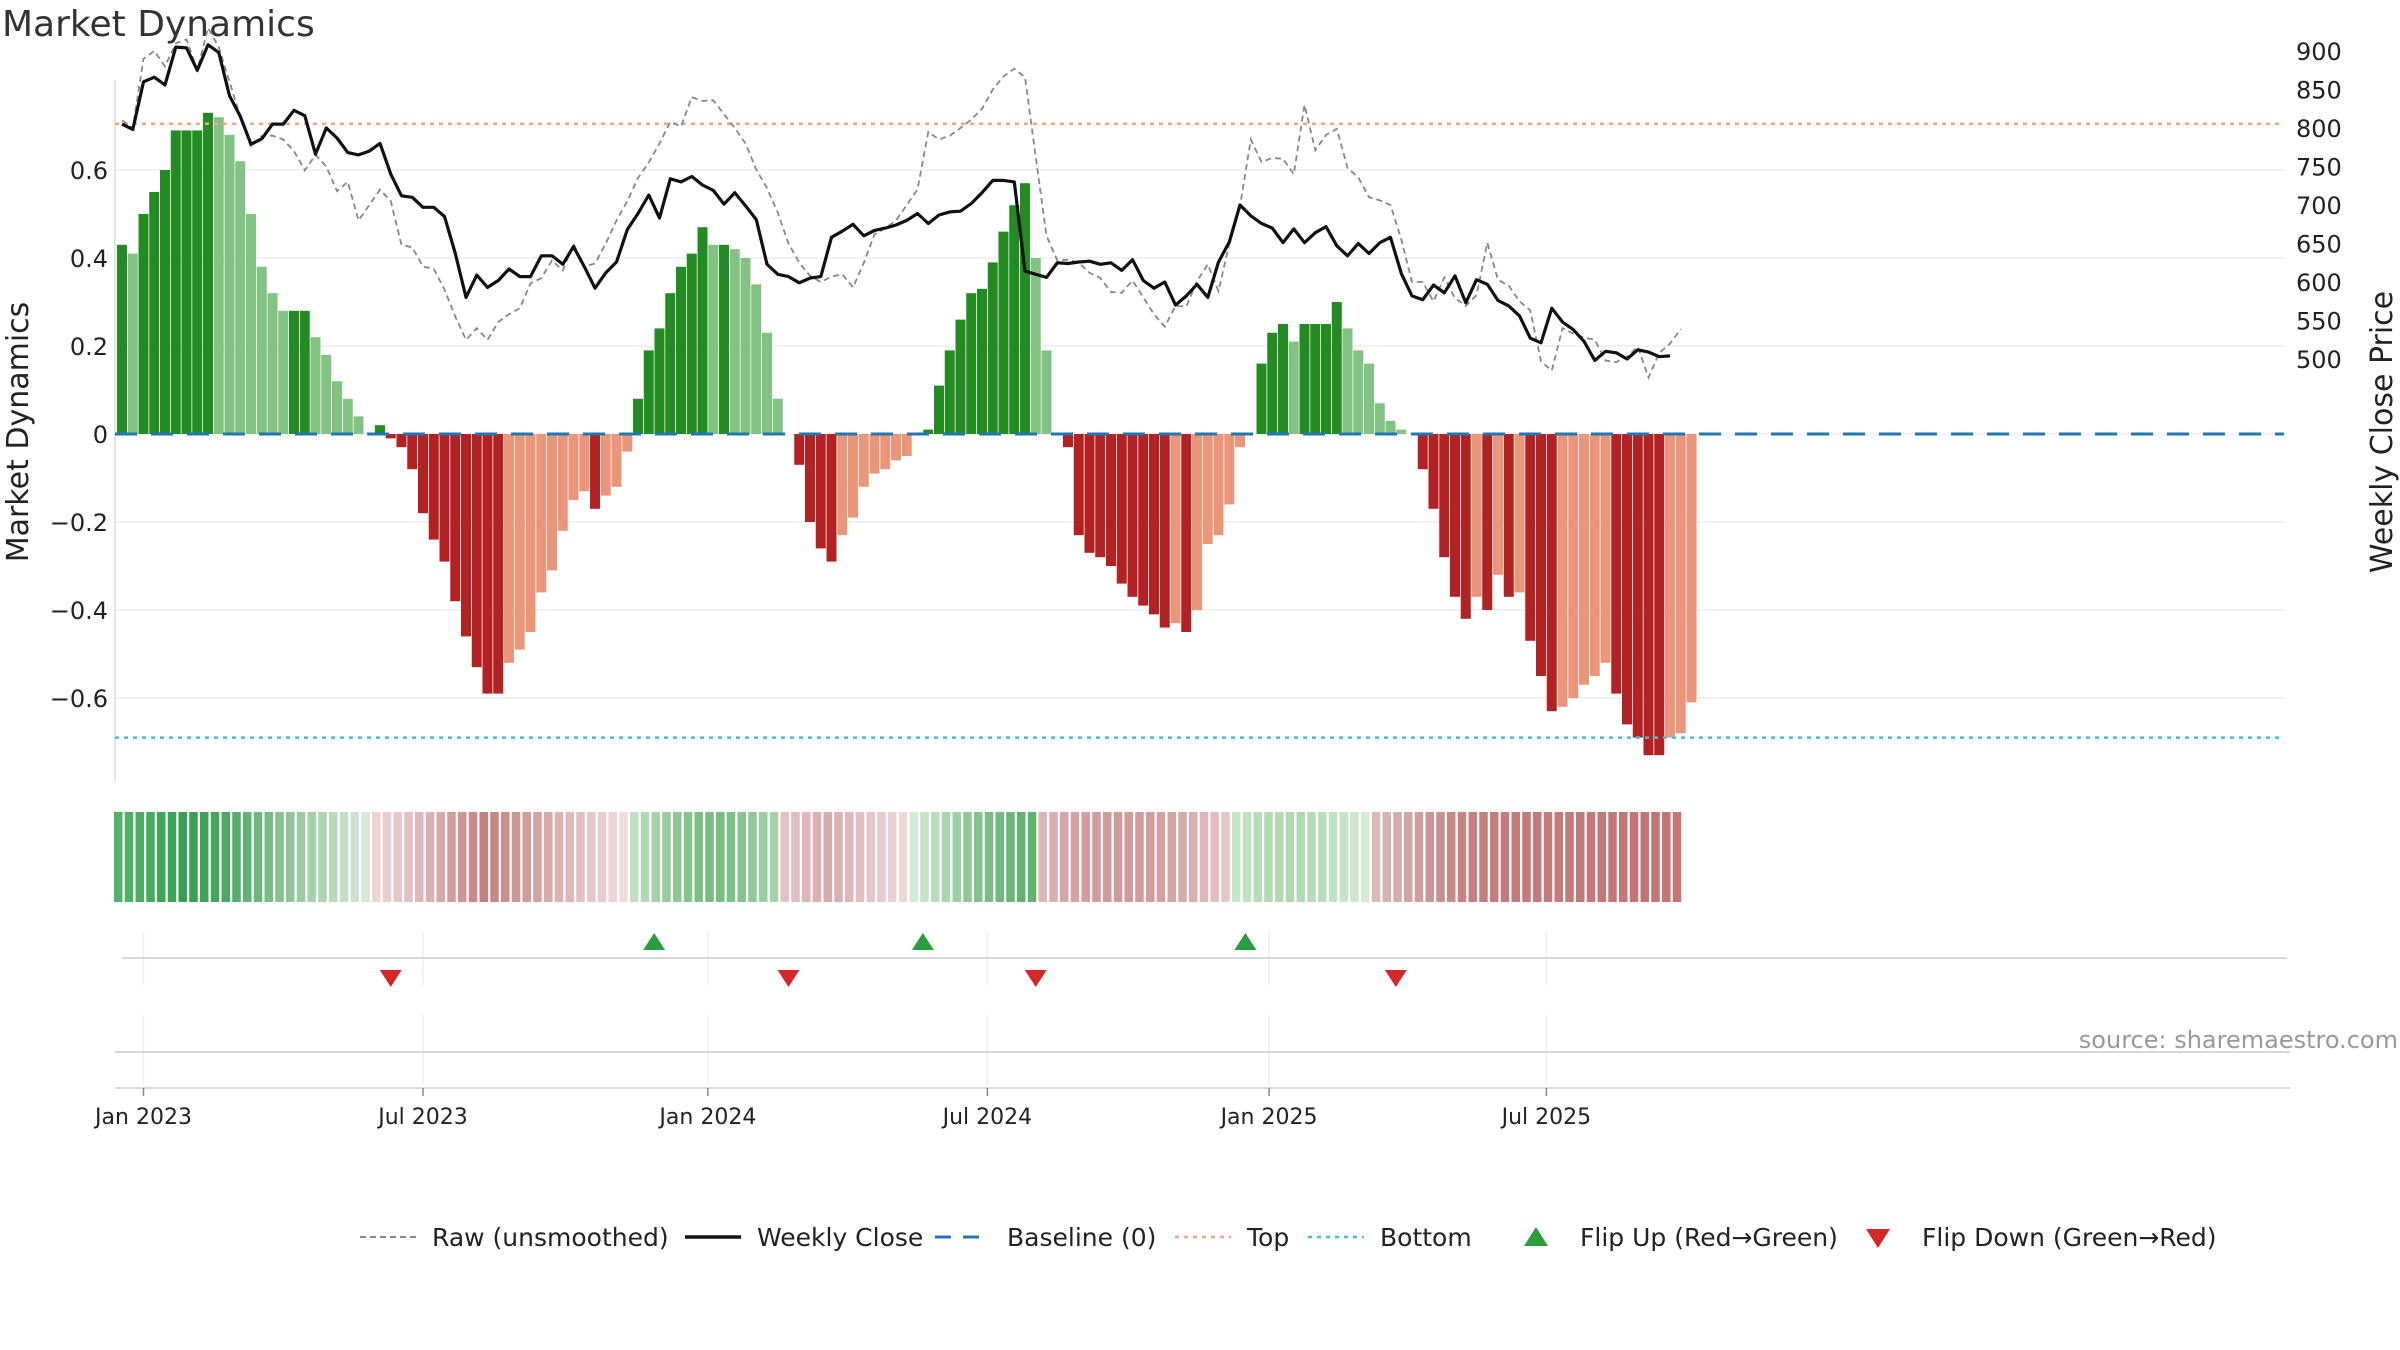 This screenshot has height=1350, width=2400. I want to click on legend-item-baseline-0: Baseline (0), so click(1045, 1237).